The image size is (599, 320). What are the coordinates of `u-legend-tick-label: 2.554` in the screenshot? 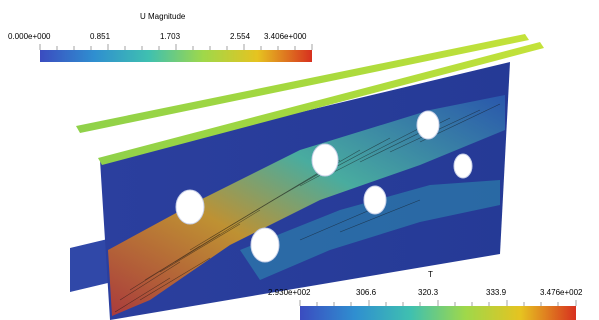 It's located at (240, 36).